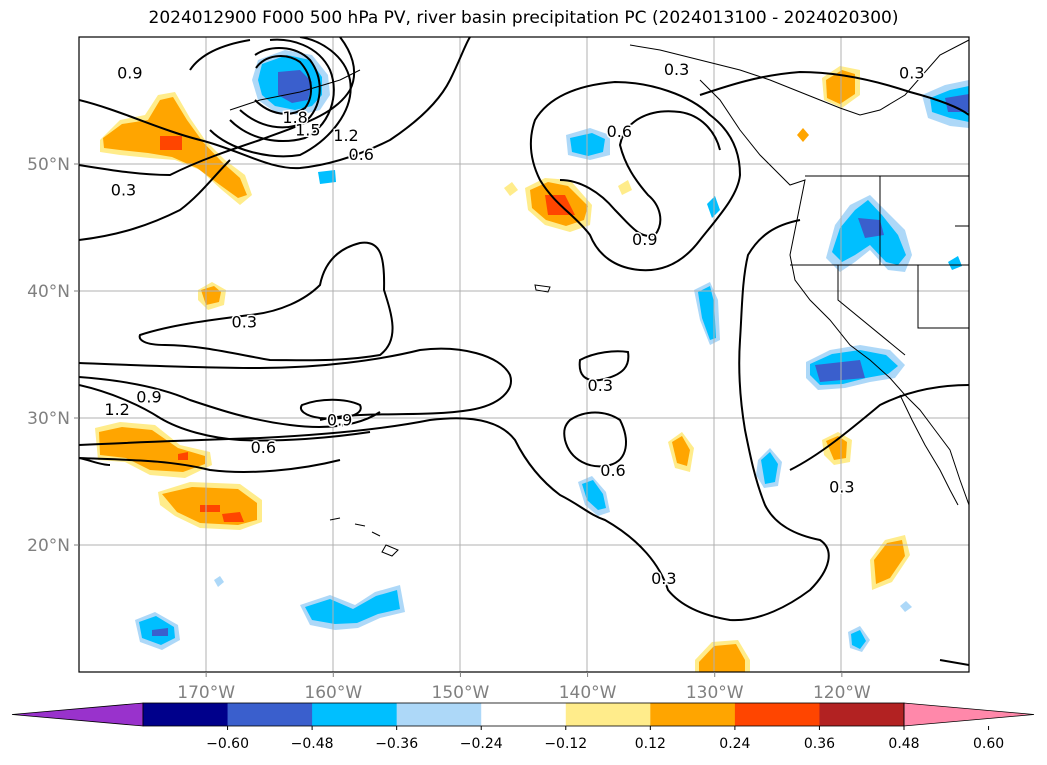 This screenshot has width=1047, height=765. Describe the element at coordinates (988, 744) in the screenshot. I see `colorbar-tick-label: 0.60` at that location.